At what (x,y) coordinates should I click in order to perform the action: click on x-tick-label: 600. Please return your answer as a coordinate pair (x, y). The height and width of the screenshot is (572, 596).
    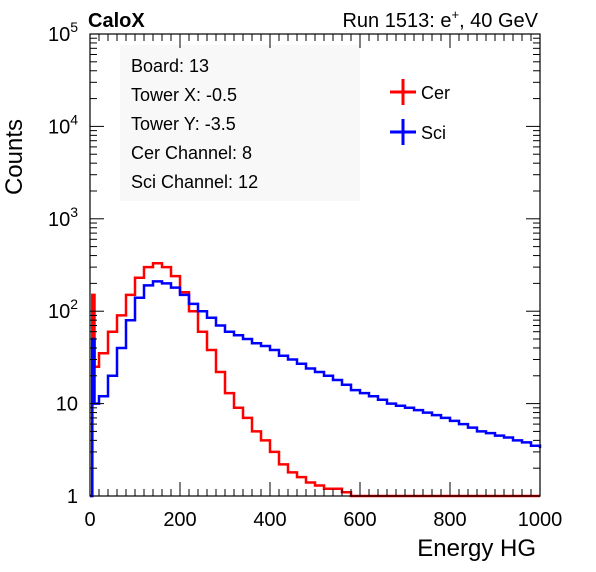
    Looking at the image, I should click on (359, 520).